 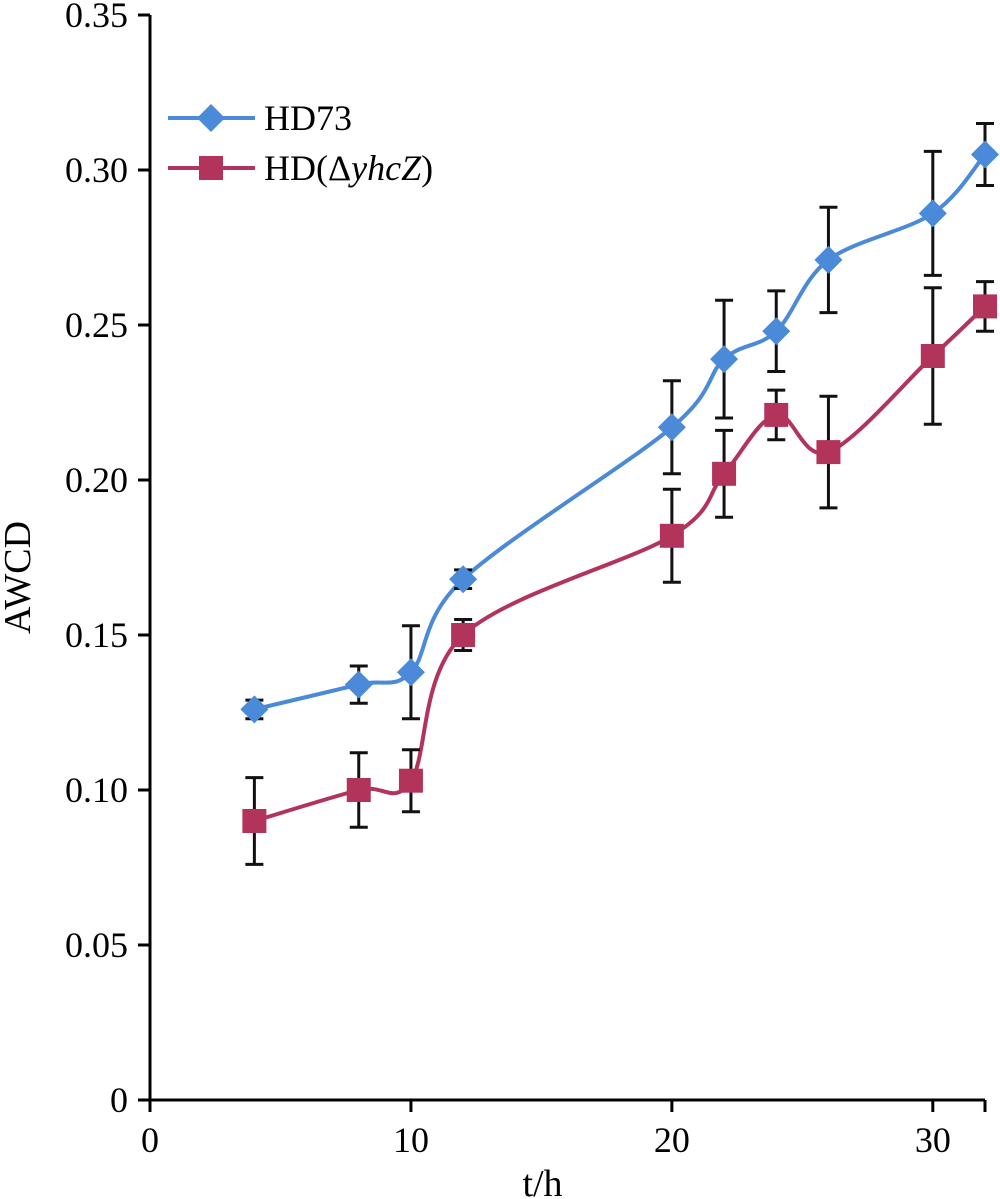 What do you see at coordinates (300, 143) in the screenshot?
I see `legend: HD73 HD(ΔyhcZ)` at bounding box center [300, 143].